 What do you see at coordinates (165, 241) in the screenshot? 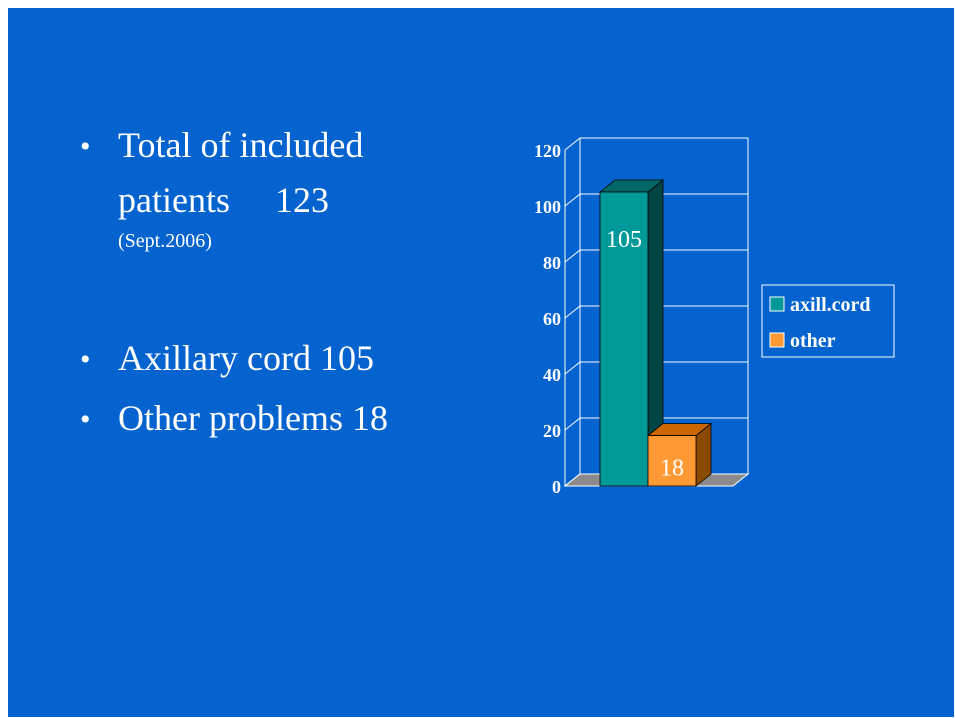
I see `bullet-total-date: (Sept.2006)` at bounding box center [165, 241].